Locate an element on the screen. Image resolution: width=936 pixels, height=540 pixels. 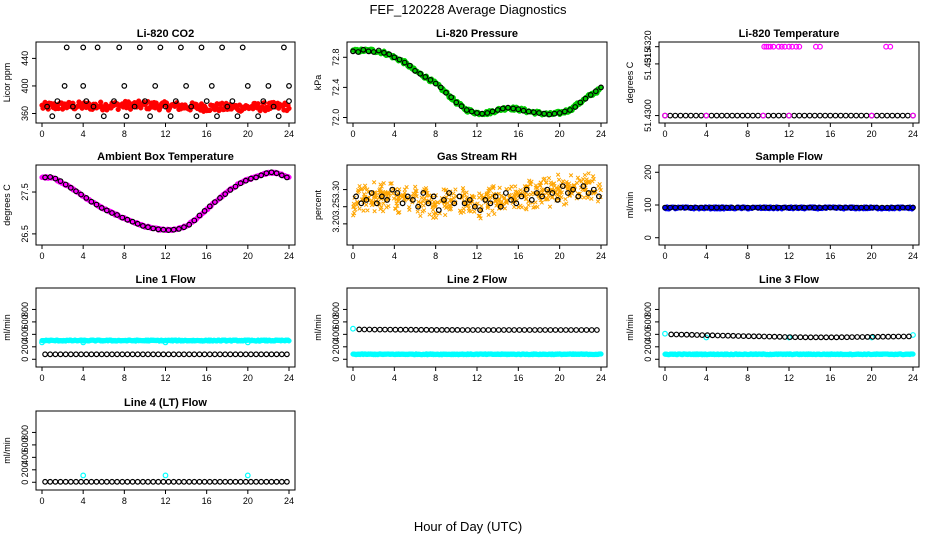
y-tick-label: 200 is located at coordinates (336, 346).